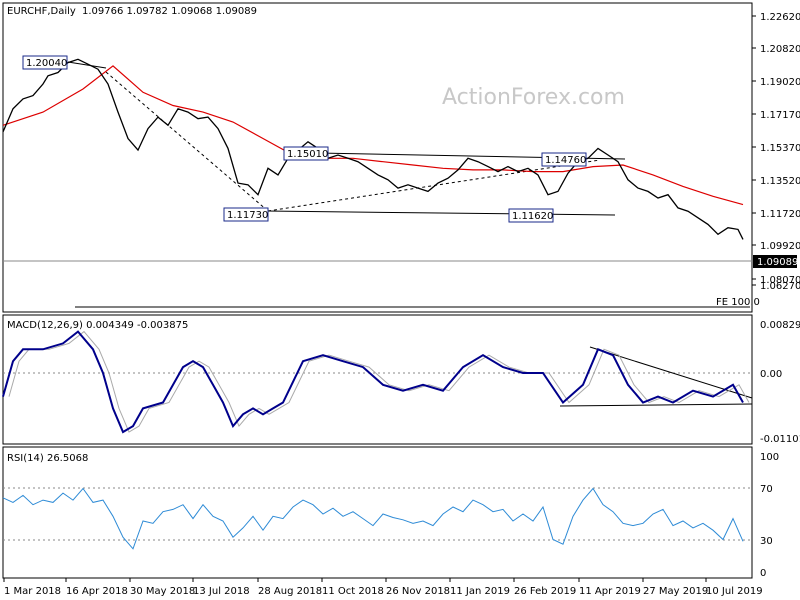  I want to click on price-y-tick-label: 1.17170, so click(780, 115).